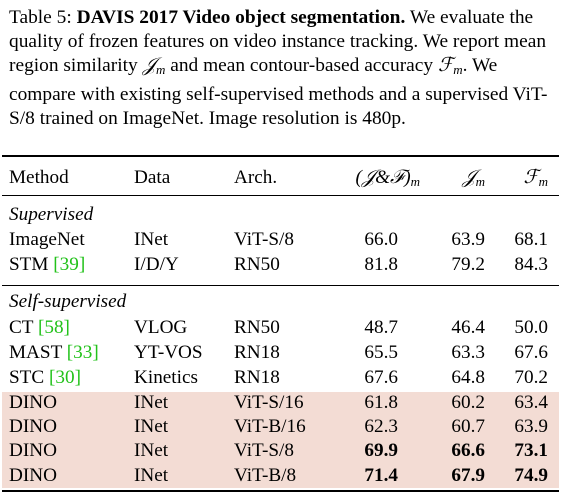  What do you see at coordinates (468, 475) in the screenshot?
I see `row-j: 67.9` at bounding box center [468, 475].